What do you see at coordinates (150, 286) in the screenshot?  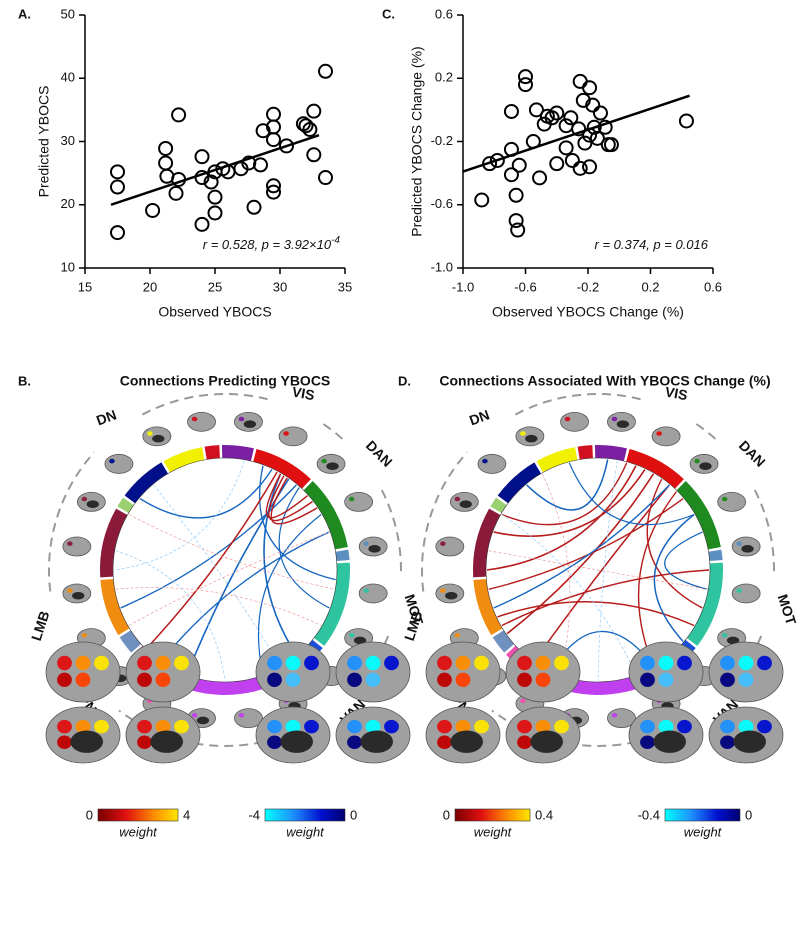 I see `x-tick-label: 20` at bounding box center [150, 286].